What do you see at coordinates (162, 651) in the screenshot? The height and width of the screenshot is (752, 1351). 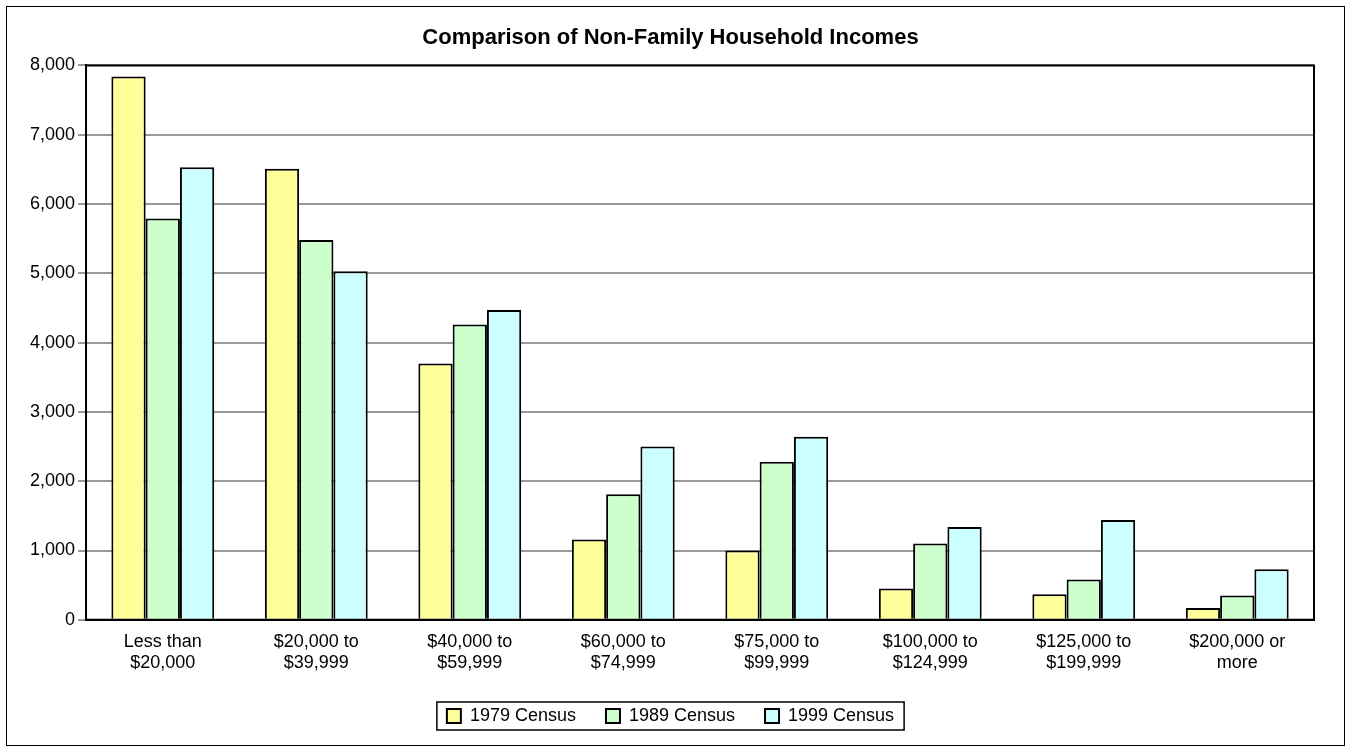 I see `x-tick-label: Less than $20,000` at bounding box center [162, 651].